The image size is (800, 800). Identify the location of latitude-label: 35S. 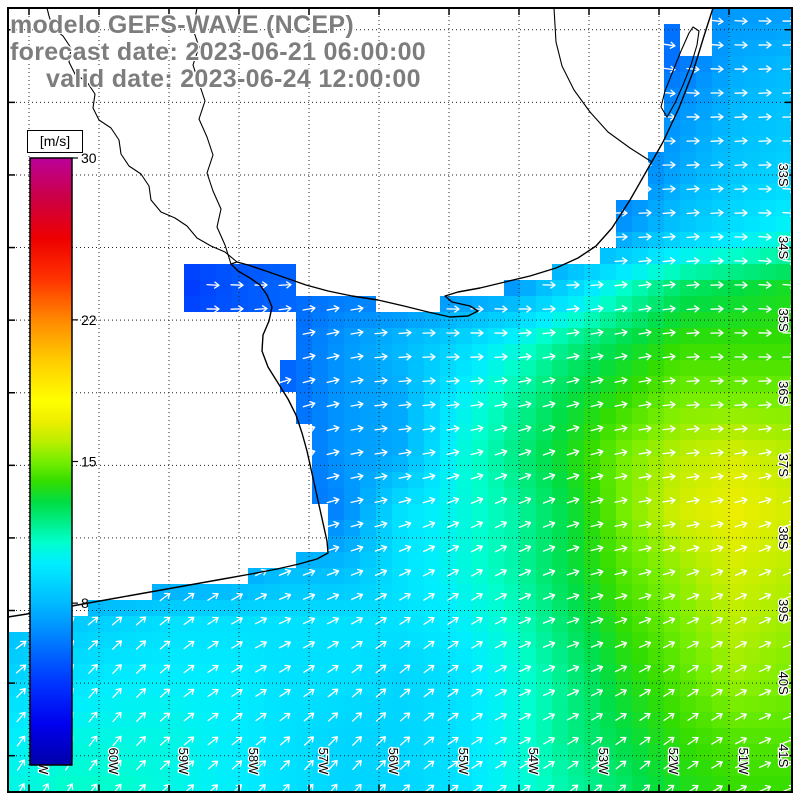
(783, 320).